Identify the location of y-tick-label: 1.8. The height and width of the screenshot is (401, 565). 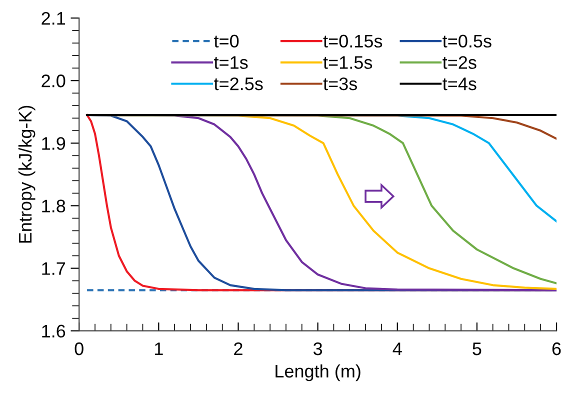
(54, 206).